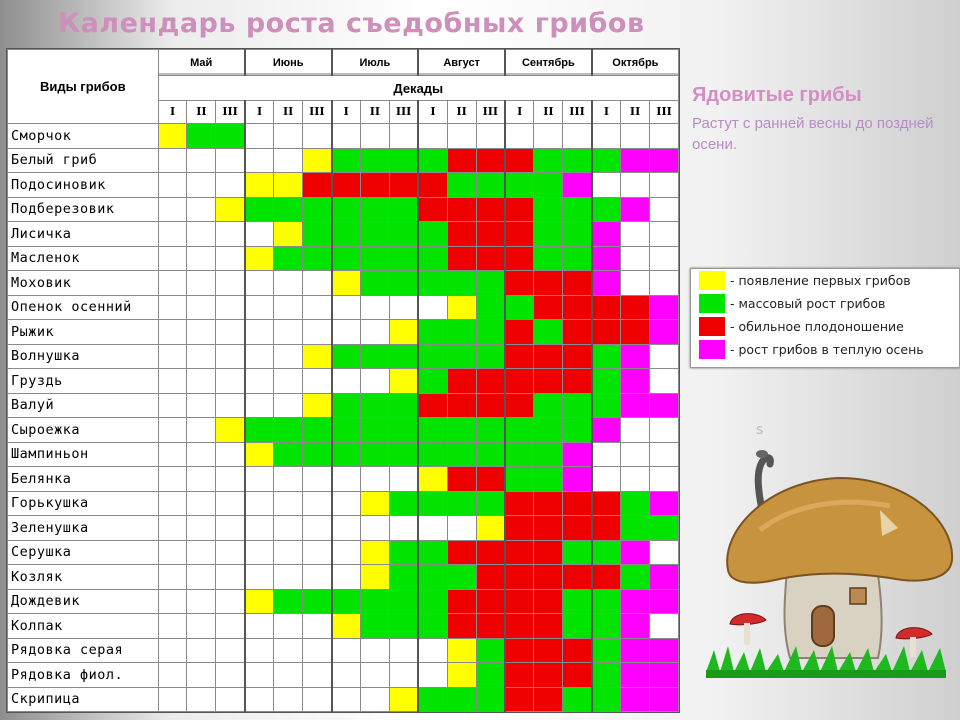 This screenshot has height=720, width=960. I want to click on month-header: Октябрь, so click(634, 62).